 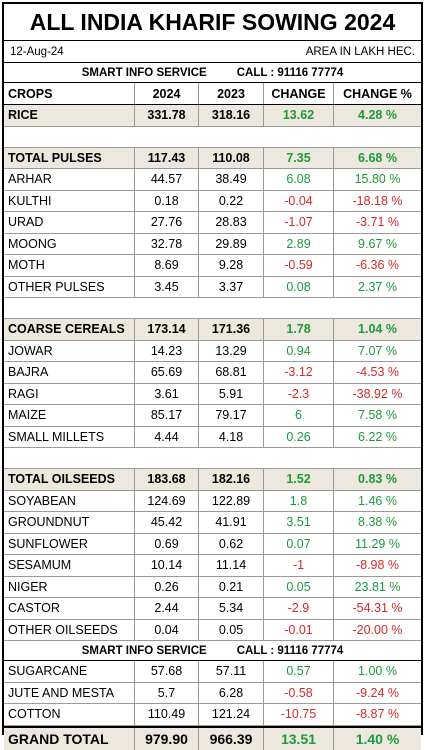 I want to click on value-2024: 0.18, so click(x=167, y=200).